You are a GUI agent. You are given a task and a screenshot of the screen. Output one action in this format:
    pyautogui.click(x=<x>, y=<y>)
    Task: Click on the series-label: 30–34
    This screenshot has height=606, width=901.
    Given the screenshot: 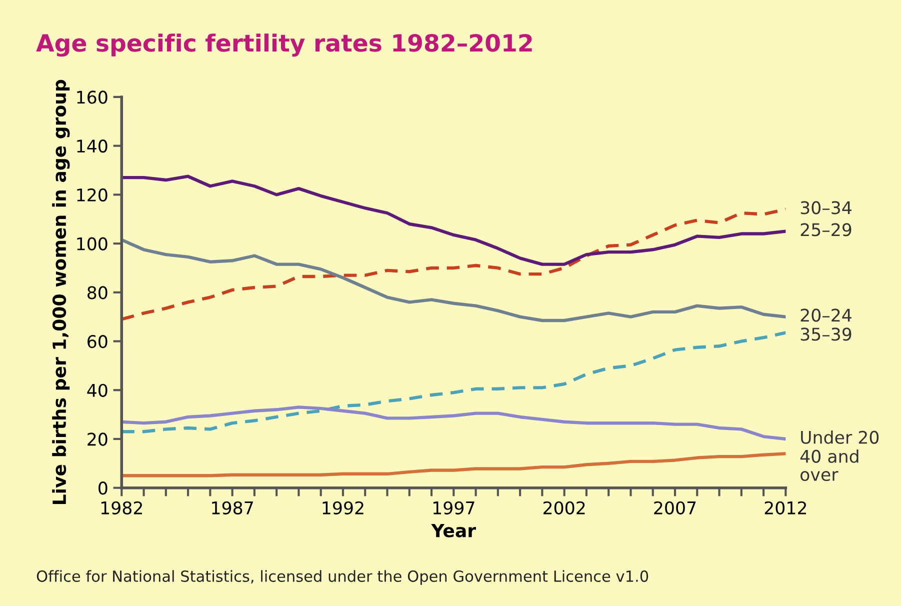 What is the action you would take?
    pyautogui.click(x=826, y=207)
    